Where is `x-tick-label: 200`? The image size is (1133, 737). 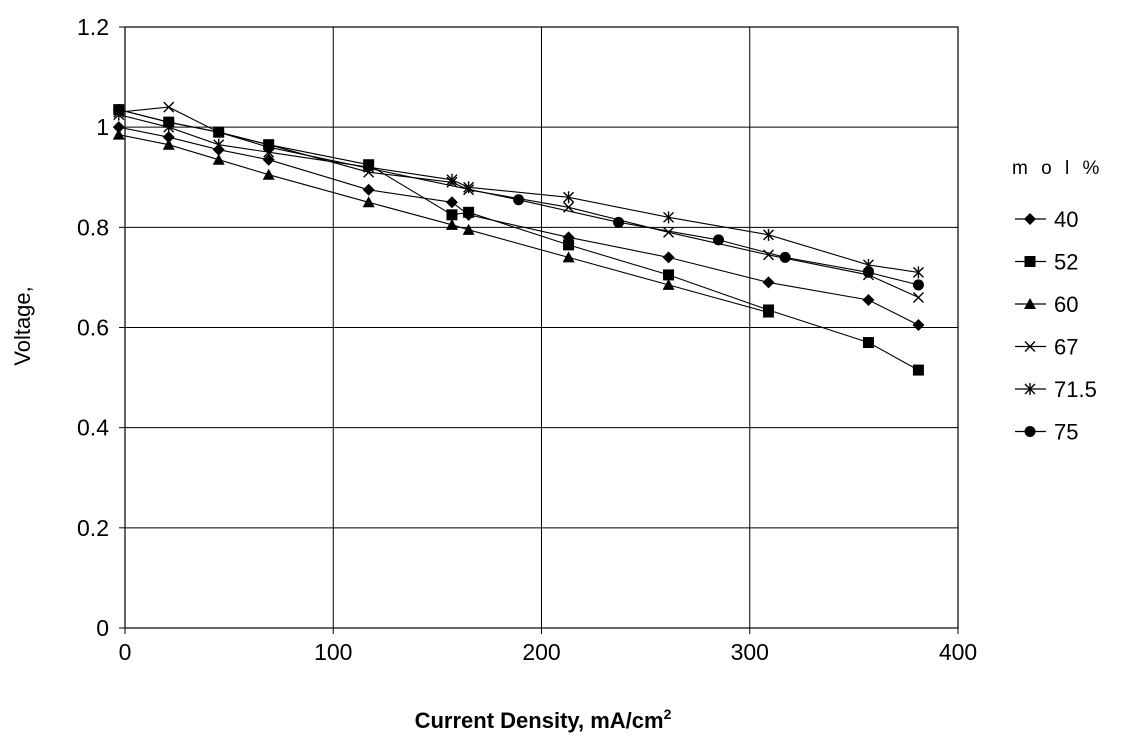
x-tick-label: 200 is located at coordinates (541, 652).